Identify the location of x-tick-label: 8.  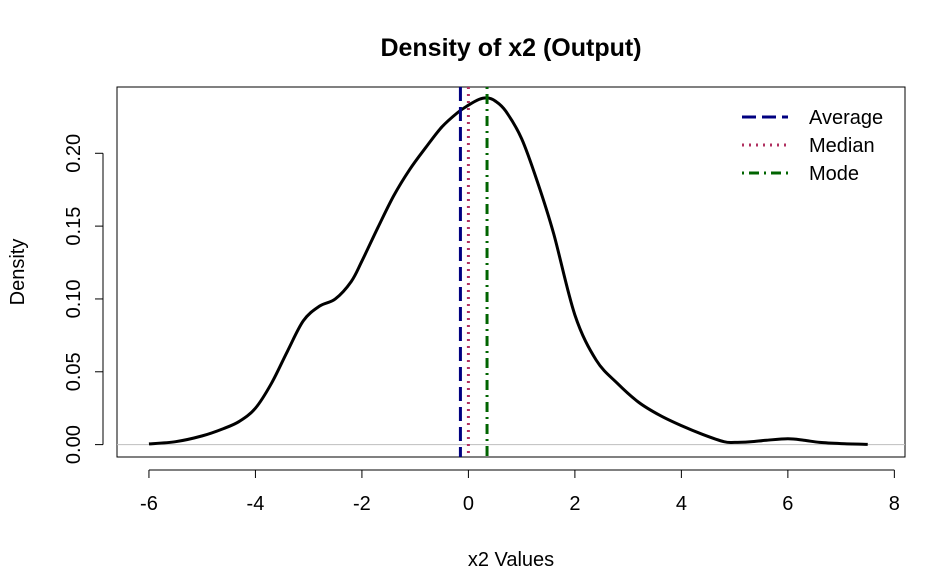
(894, 504).